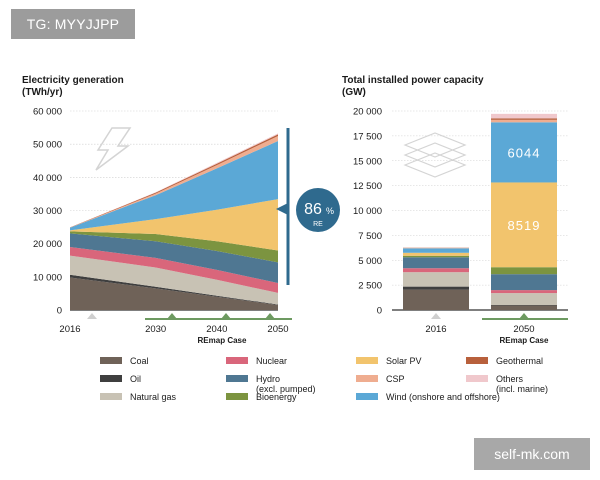 This screenshot has height=480, width=600. What do you see at coordinates (47, 145) in the screenshot?
I see `y-tick-label: 50 000` at bounding box center [47, 145].